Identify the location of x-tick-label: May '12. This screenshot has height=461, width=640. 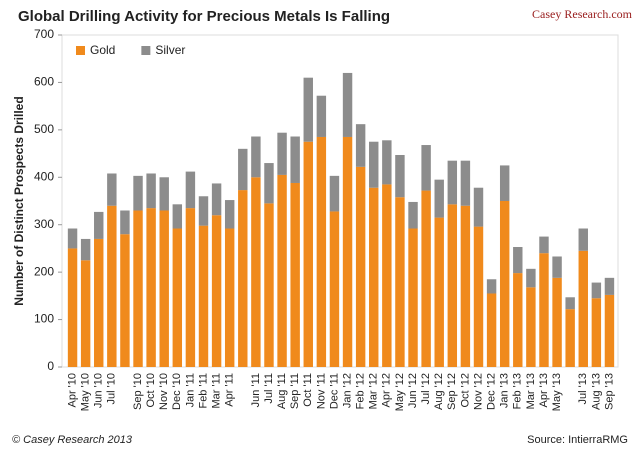
(400, 392).